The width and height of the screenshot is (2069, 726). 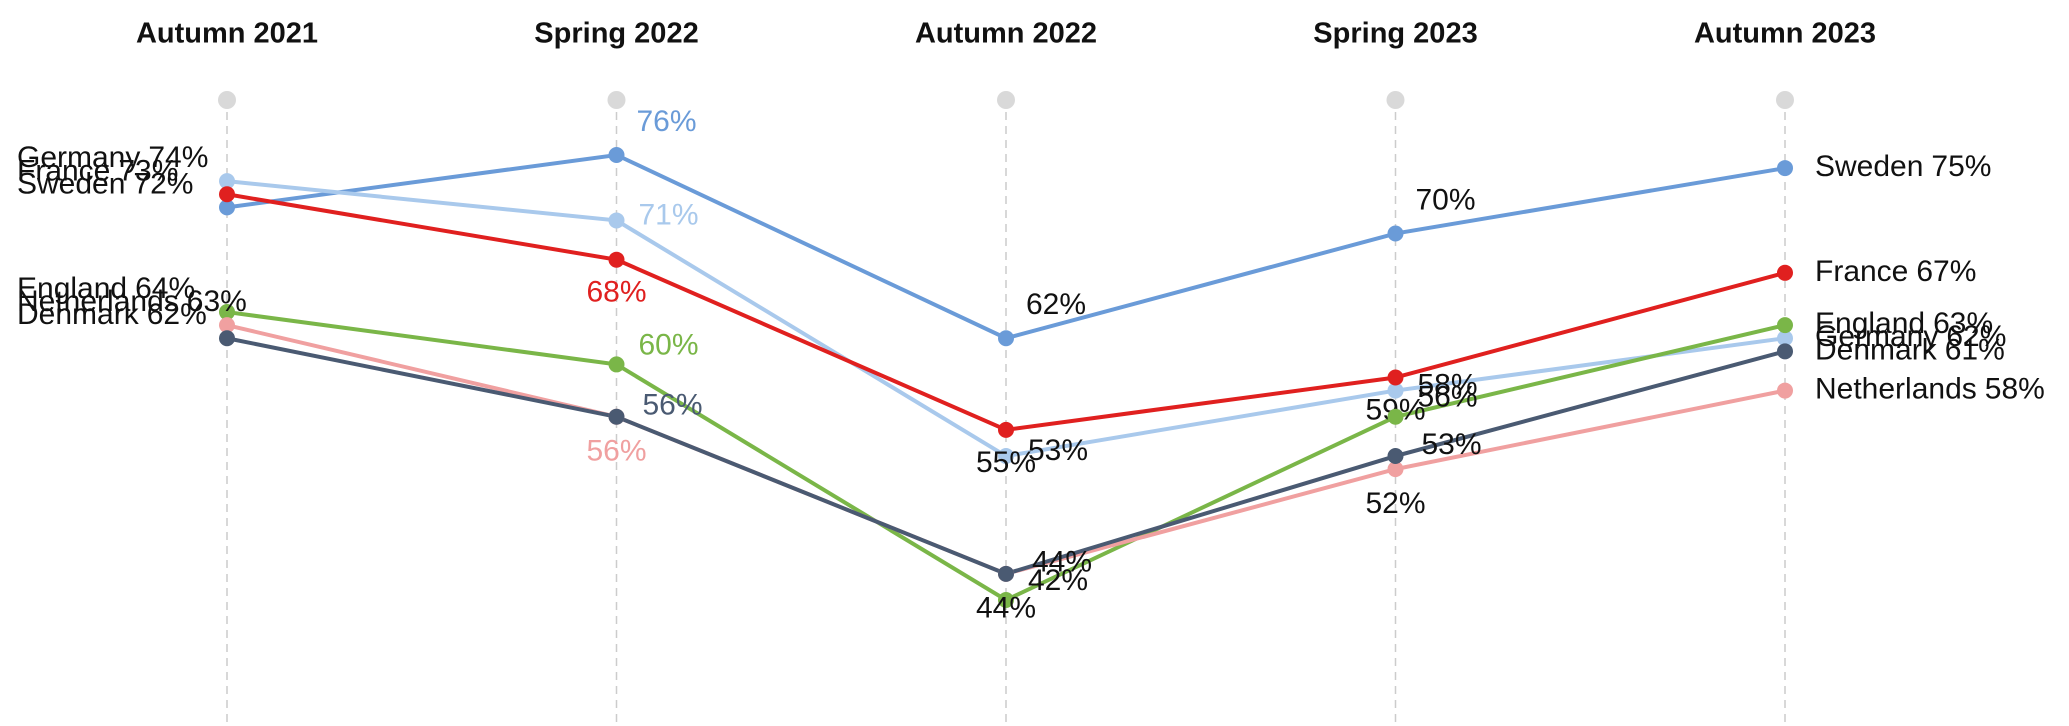 I want to click on value-label: 60%, so click(x=669, y=344).